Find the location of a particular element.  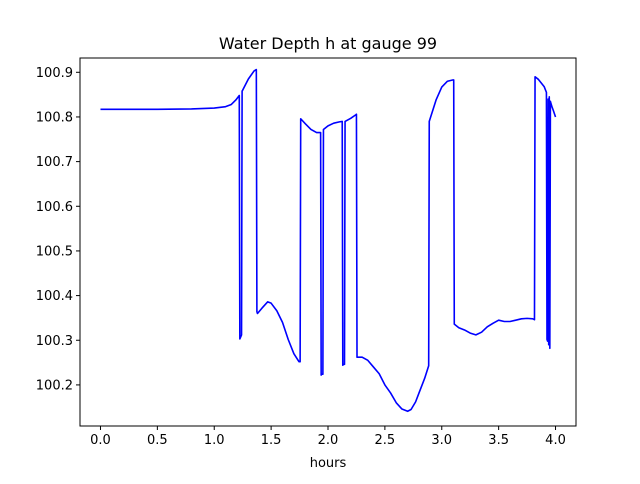

y-tick-label: 100.7 is located at coordinates (54, 162).